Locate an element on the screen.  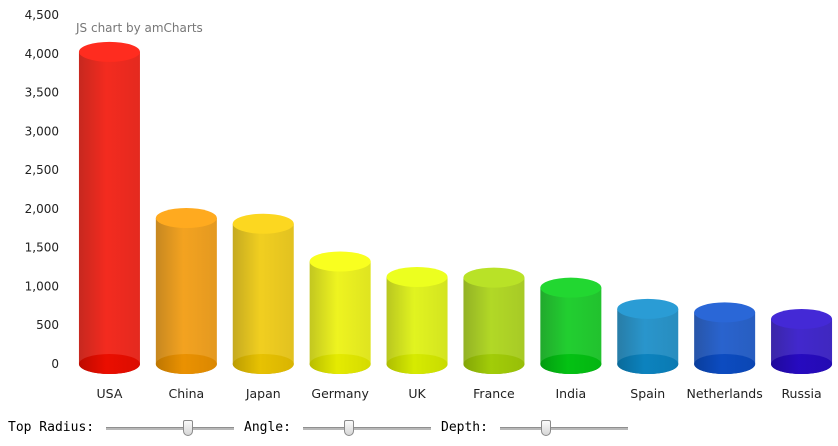
bar-japan is located at coordinates (263, 293).